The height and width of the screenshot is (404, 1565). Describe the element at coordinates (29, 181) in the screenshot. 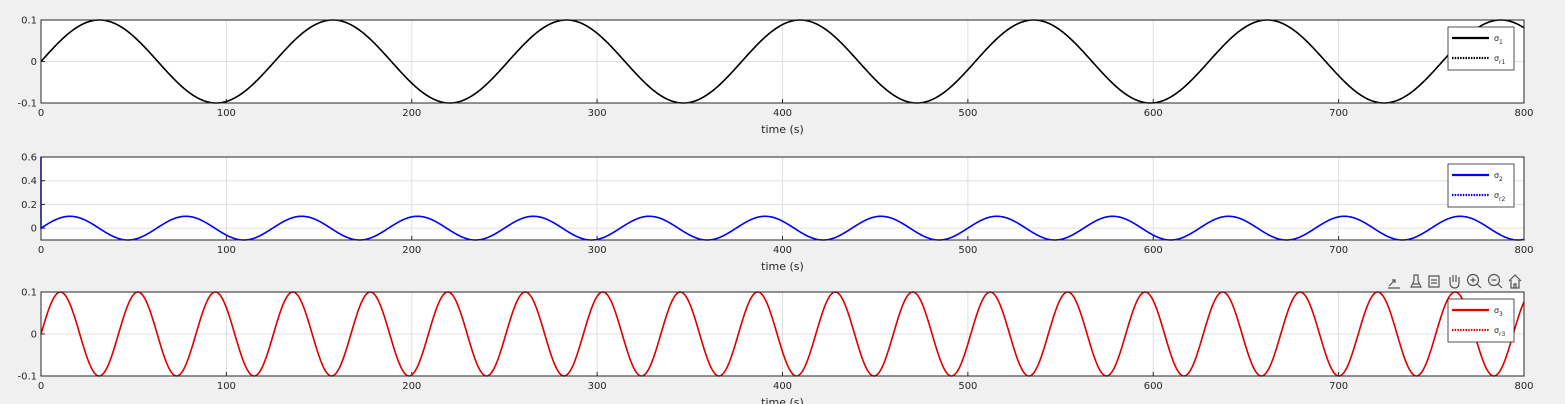

I see `y-tick-label: 0.4` at that location.